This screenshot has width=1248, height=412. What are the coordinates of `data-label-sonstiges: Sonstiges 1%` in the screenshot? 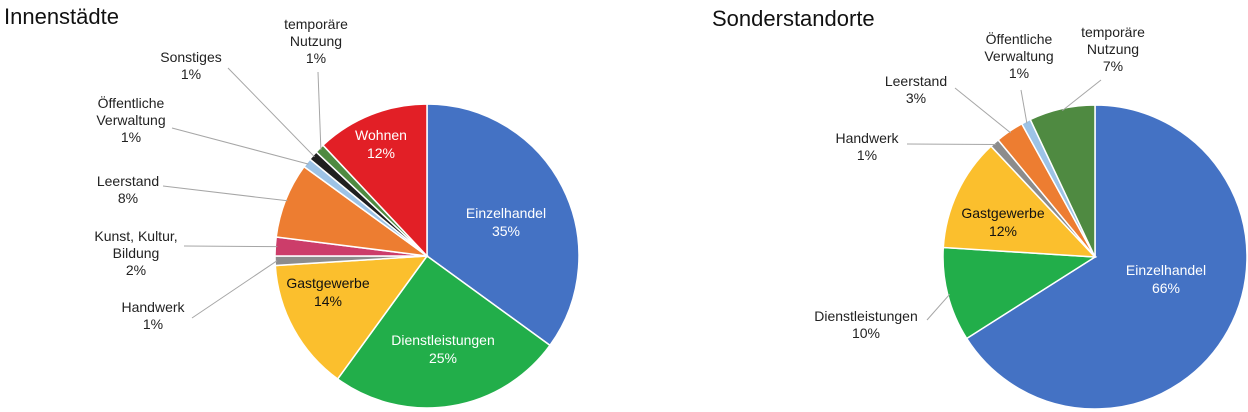 It's located at (190, 65).